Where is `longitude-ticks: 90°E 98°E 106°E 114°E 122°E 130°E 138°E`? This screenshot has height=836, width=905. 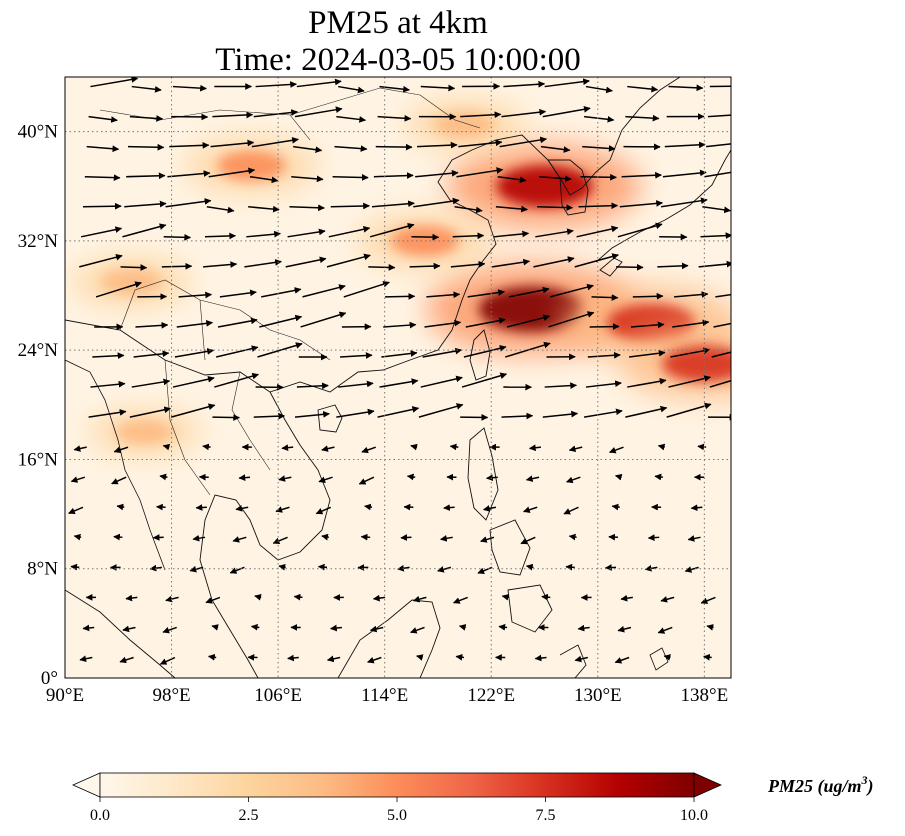 longitude-ticks: 90°E 98°E 106°E 114°E 122°E 130°E 138°E is located at coordinates (387, 695).